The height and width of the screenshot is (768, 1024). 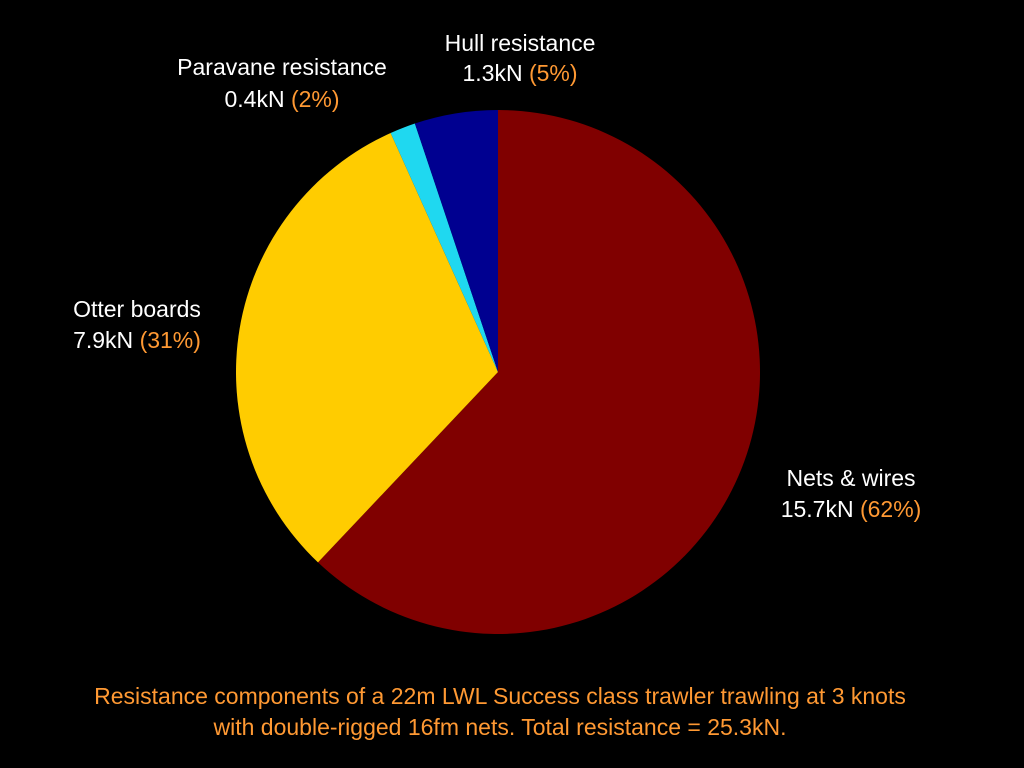 What do you see at coordinates (850, 478) in the screenshot?
I see `slice-name: Nets & wires` at bounding box center [850, 478].